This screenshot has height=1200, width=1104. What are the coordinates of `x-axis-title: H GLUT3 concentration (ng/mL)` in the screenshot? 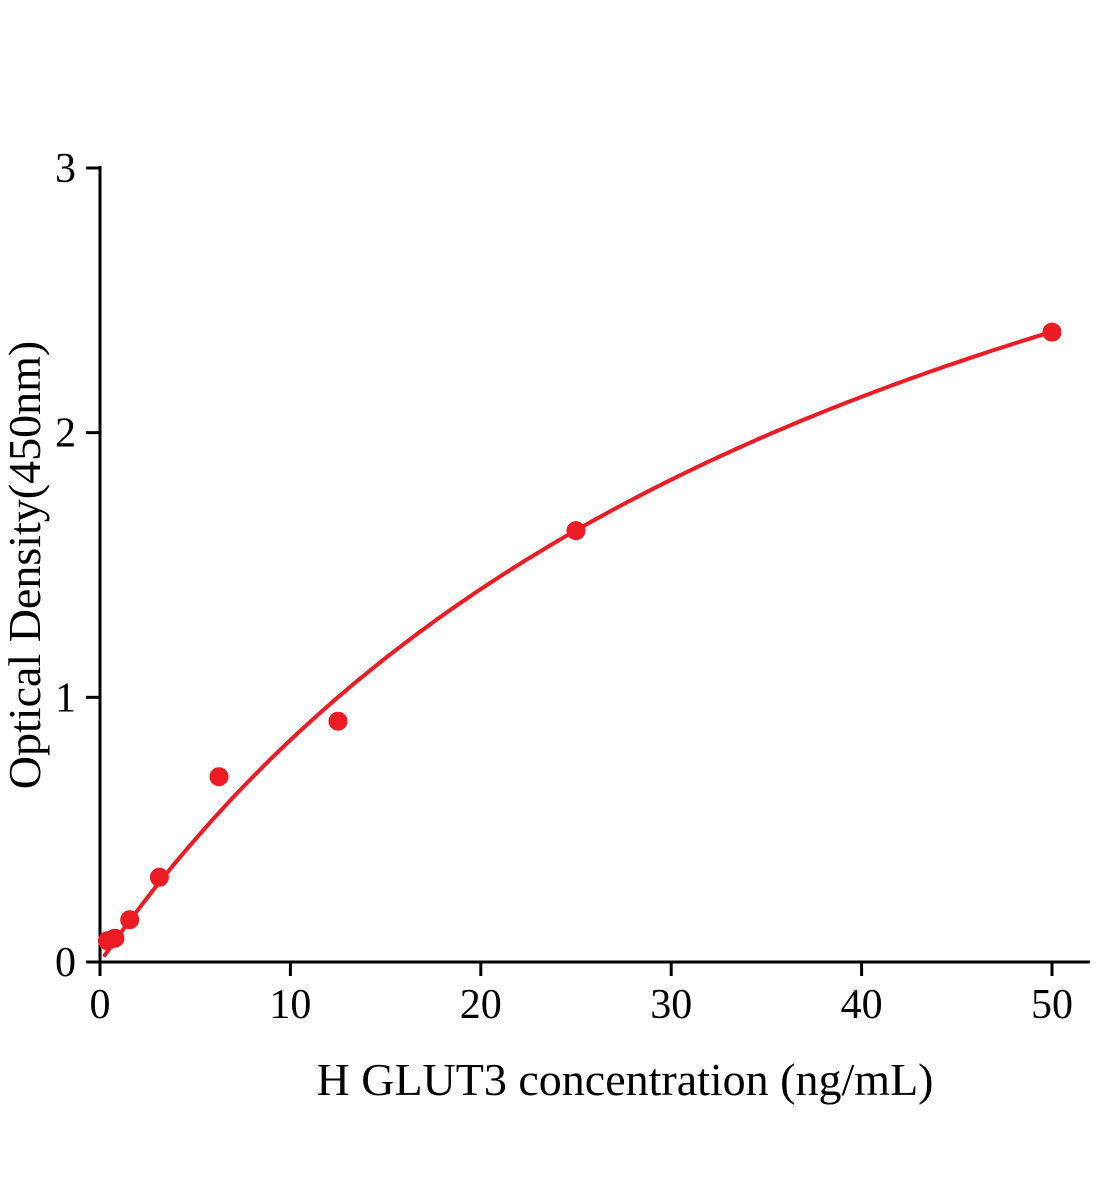 It's located at (625, 1079).